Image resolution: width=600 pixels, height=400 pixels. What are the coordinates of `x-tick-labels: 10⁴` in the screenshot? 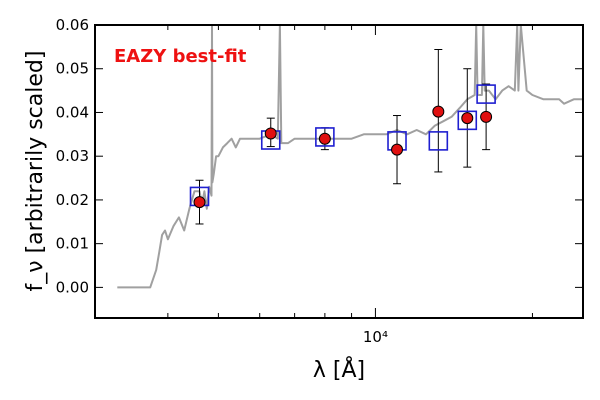 It's located at (375, 337).